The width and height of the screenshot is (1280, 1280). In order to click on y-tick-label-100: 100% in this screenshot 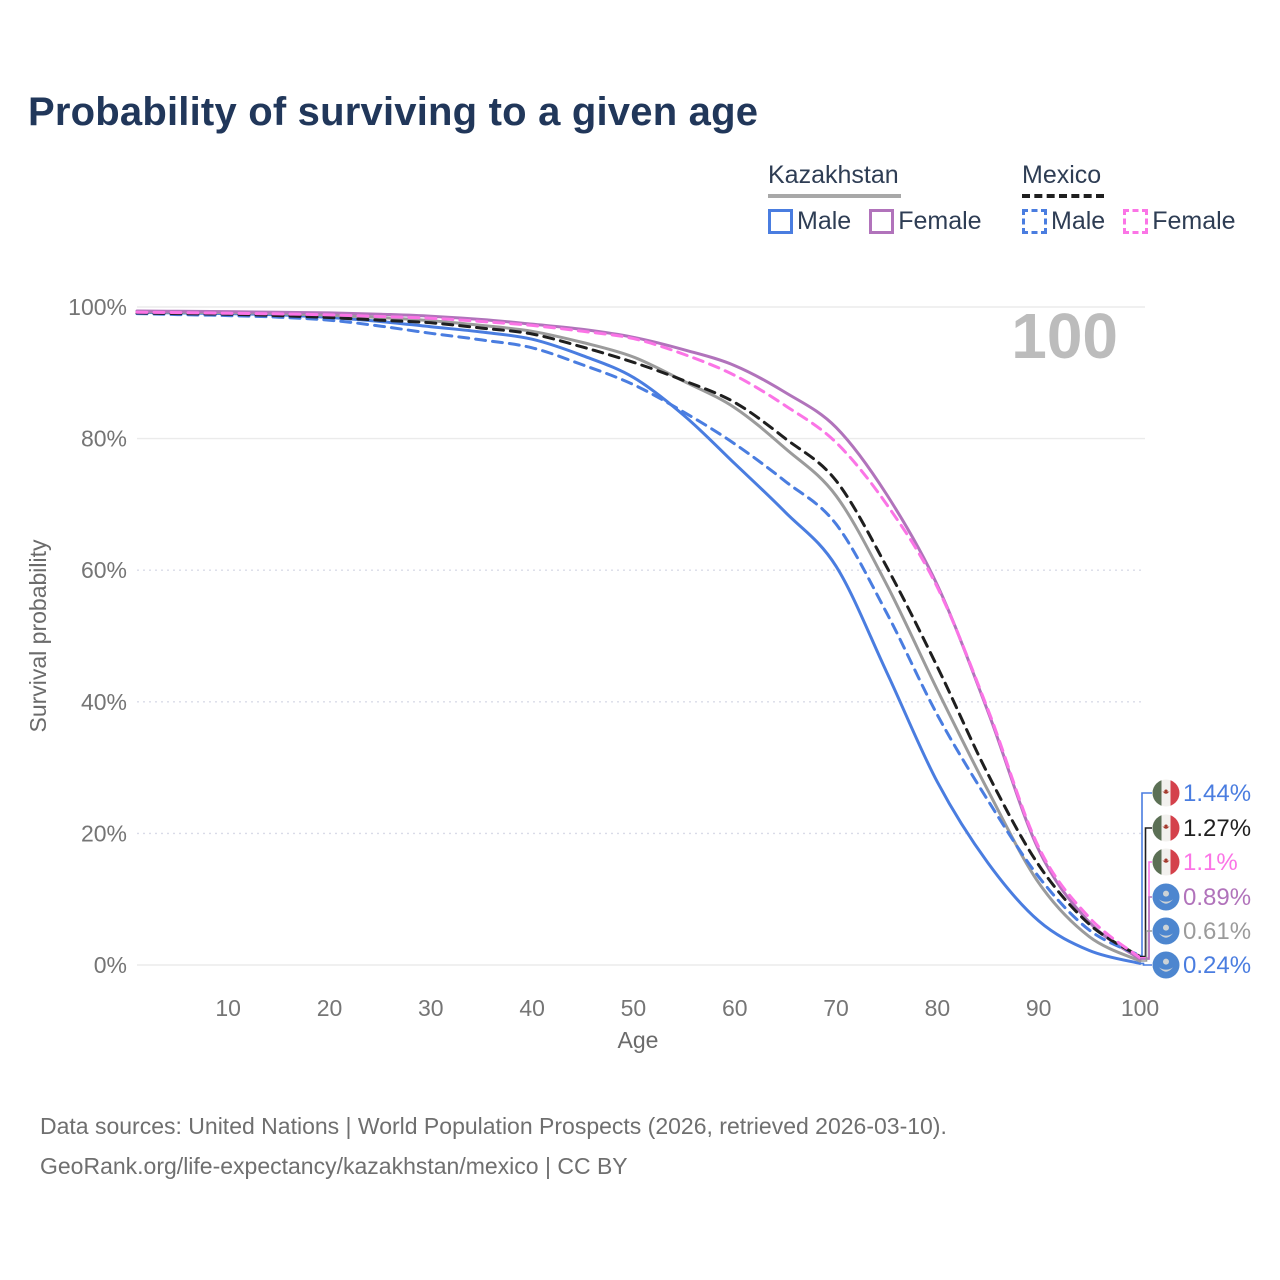, I will do `click(97, 307)`.